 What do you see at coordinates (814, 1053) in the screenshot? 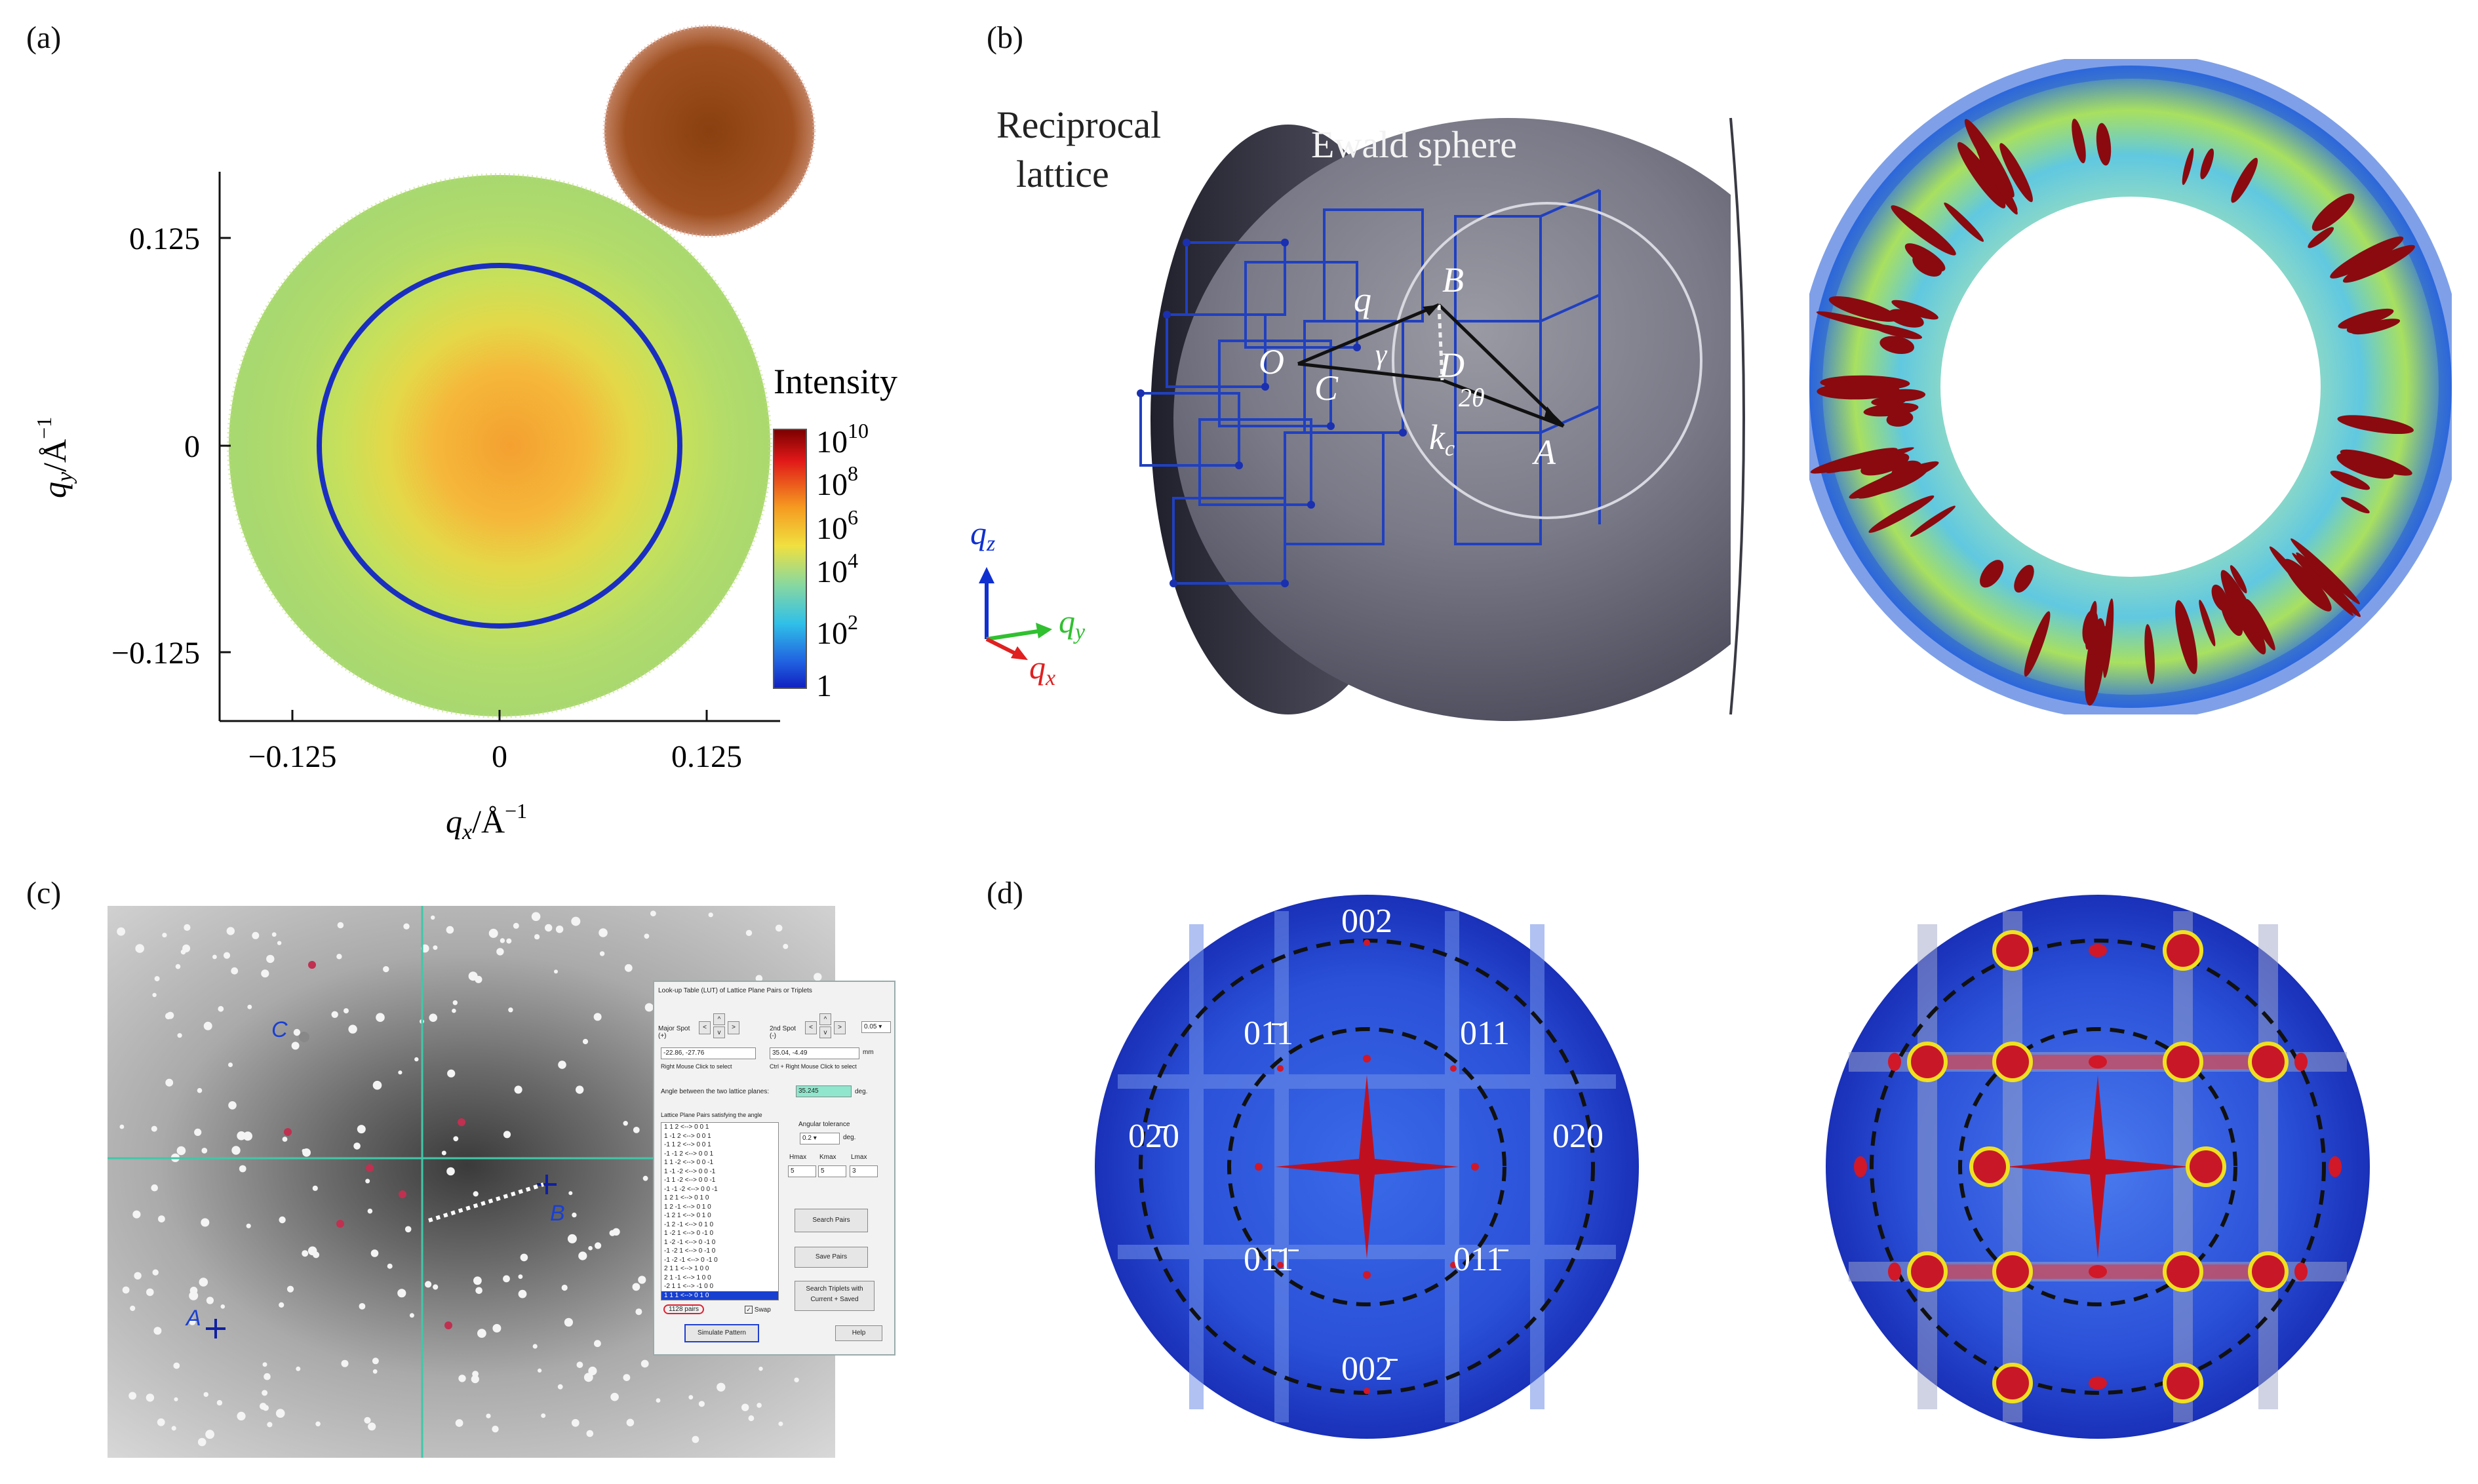
I see `second-spot-coords-field: 35.04, -4.49` at bounding box center [814, 1053].